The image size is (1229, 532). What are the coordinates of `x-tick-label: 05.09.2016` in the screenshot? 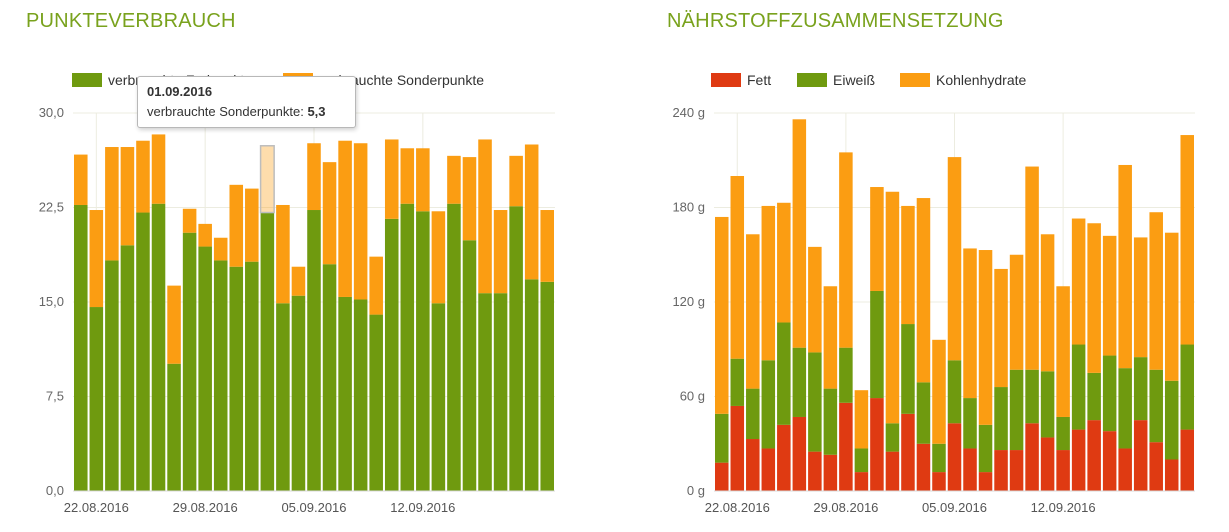 It's located at (954, 507).